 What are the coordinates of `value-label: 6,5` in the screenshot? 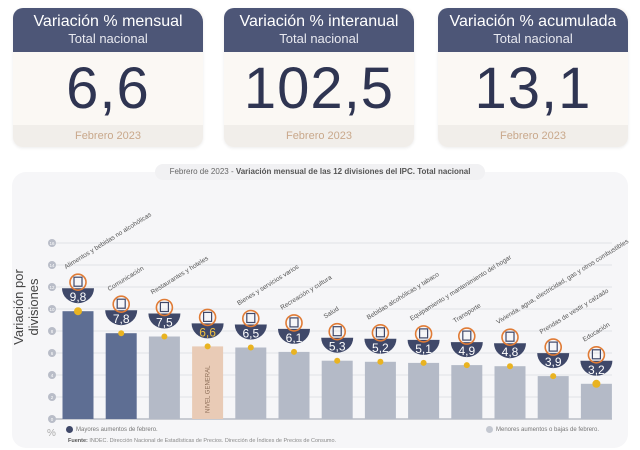 It's located at (250, 334).